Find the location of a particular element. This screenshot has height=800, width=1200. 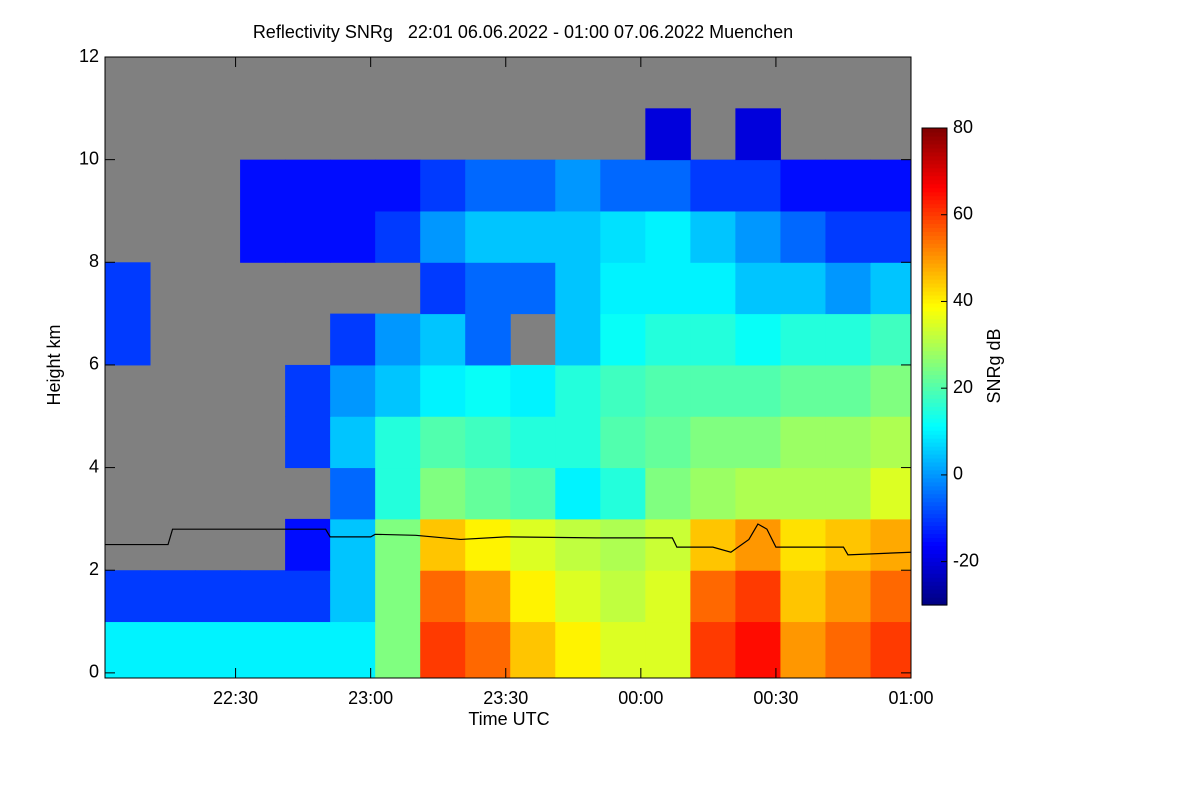

y-tick-label: 10 is located at coordinates (89, 158).